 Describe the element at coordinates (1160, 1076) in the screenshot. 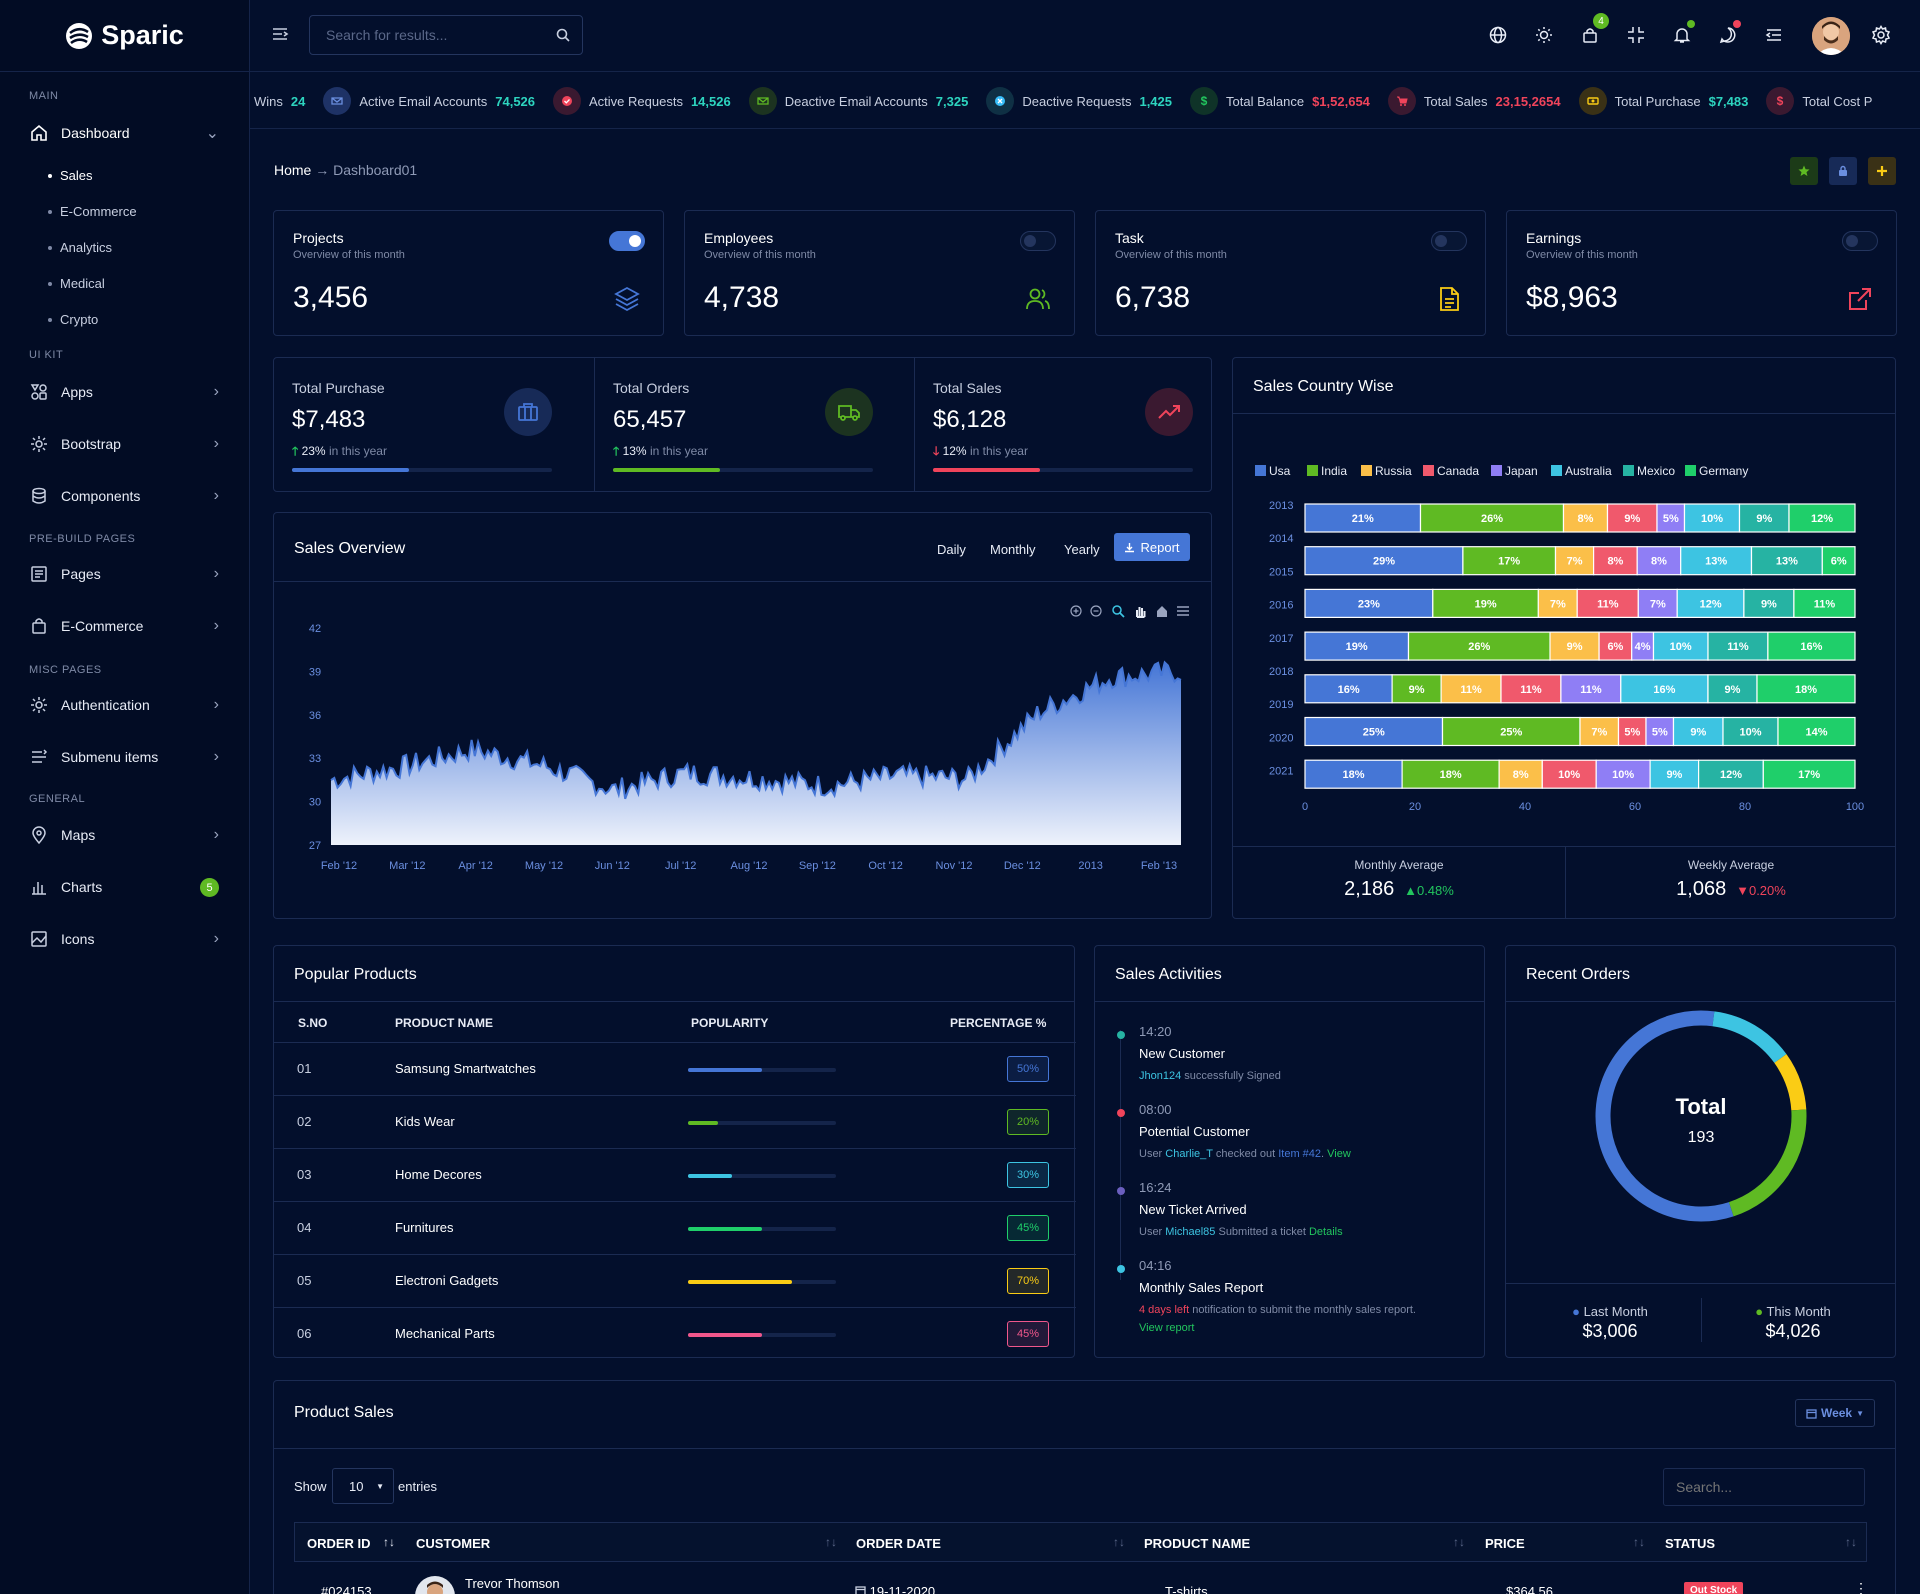

I see `user-link: Jhon124` at that location.